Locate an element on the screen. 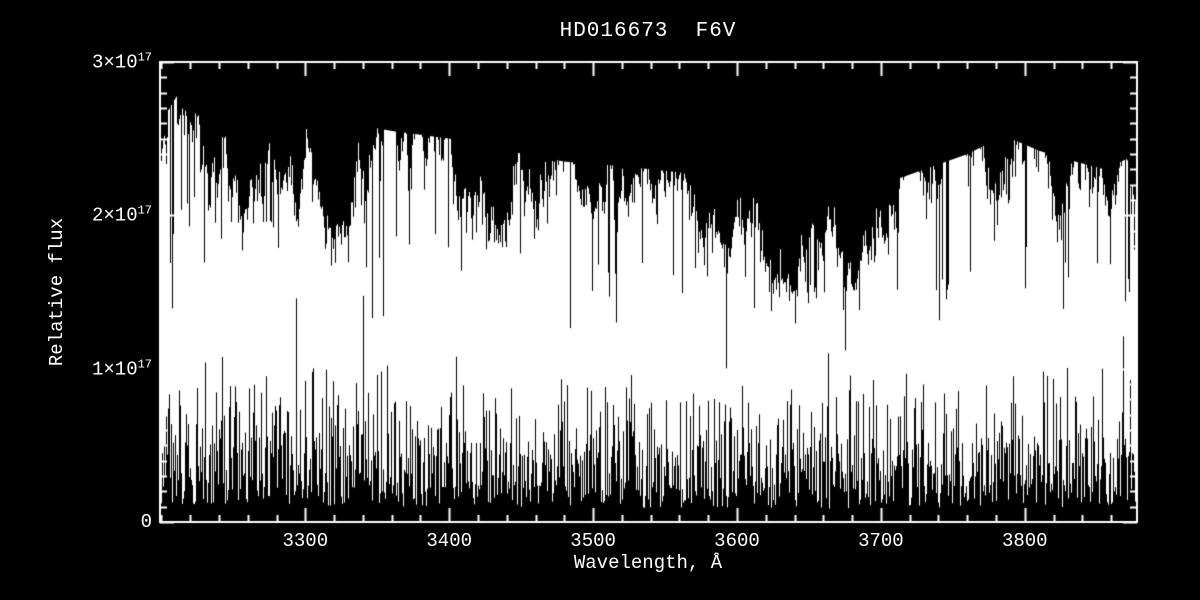 This screenshot has height=600, width=1200. x-tick-label: 3500 is located at coordinates (593, 541).